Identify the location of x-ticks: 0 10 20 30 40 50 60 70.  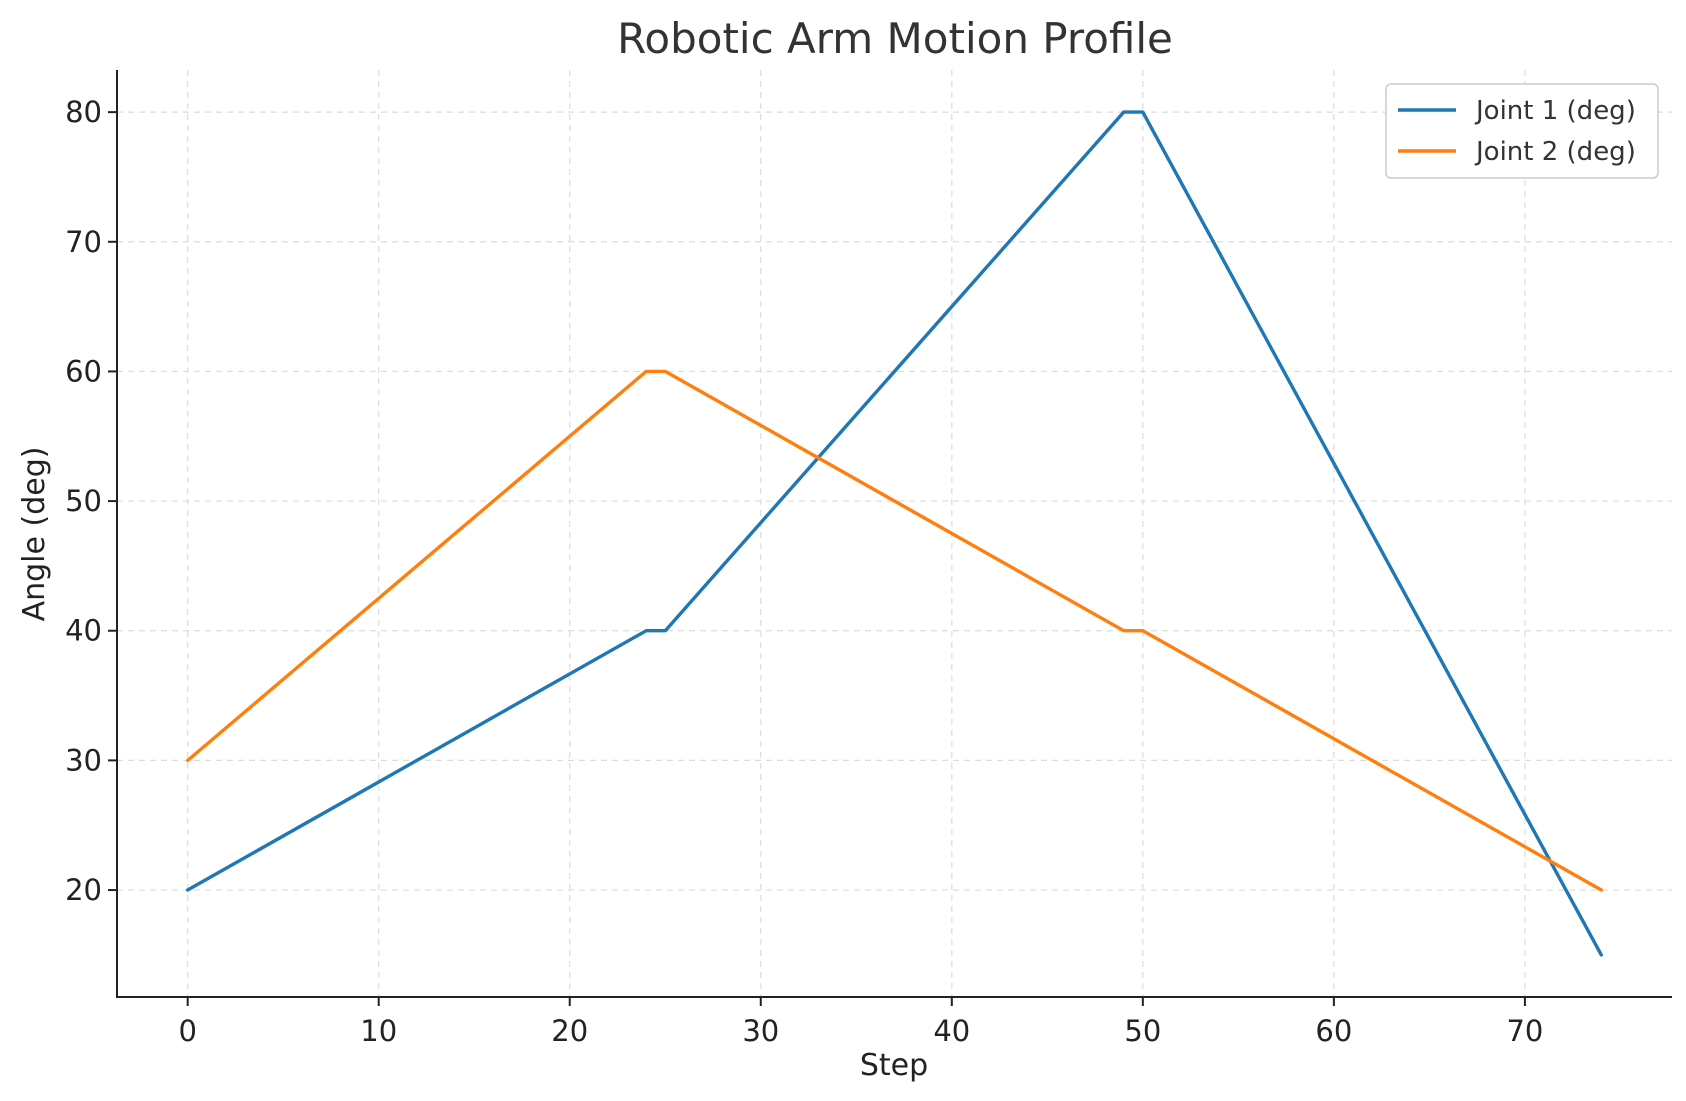
(860, 1022).